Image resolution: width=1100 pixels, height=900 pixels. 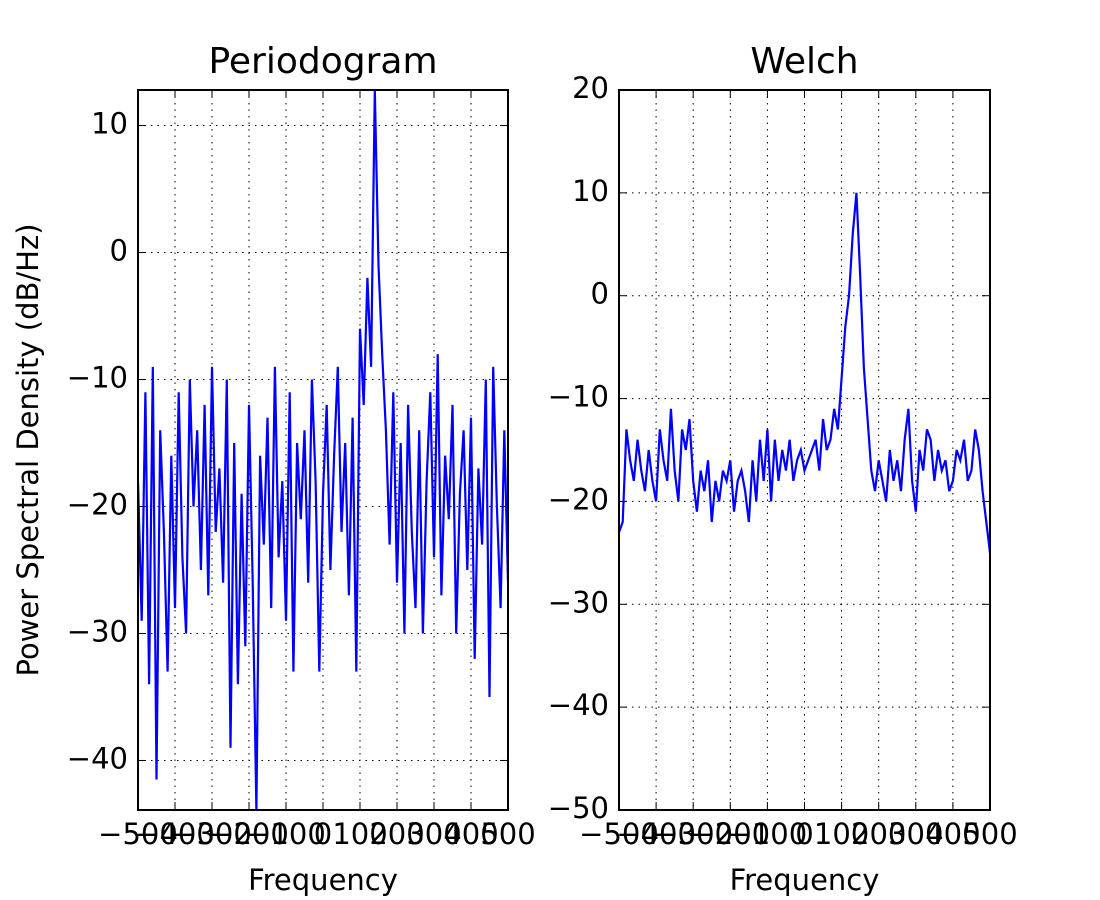 I want to click on y-axis-label: Power Spectral Density (dB/Hz), so click(x=28, y=449).